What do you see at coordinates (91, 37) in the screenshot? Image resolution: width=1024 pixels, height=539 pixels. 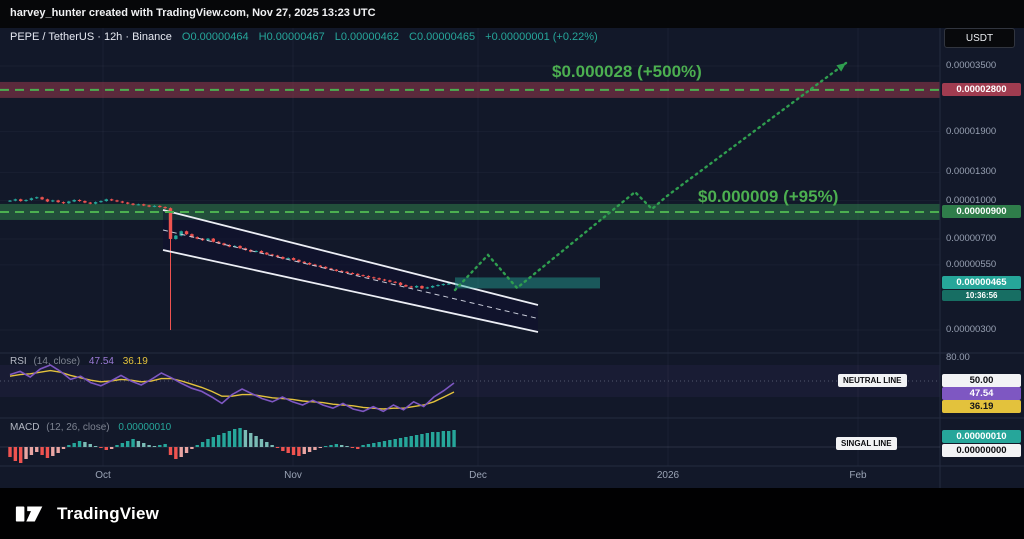 I see `symbol-title: PEPE / TetherUS · 12h · Binance` at bounding box center [91, 37].